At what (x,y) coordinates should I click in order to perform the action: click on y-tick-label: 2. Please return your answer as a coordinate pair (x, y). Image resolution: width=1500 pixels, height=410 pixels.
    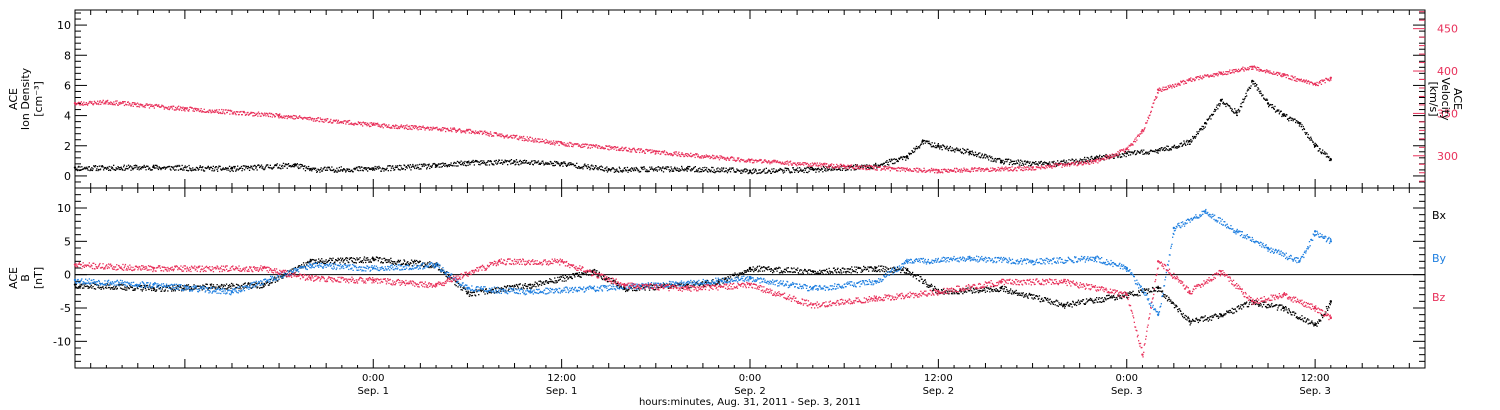
    Looking at the image, I should click on (67, 146).